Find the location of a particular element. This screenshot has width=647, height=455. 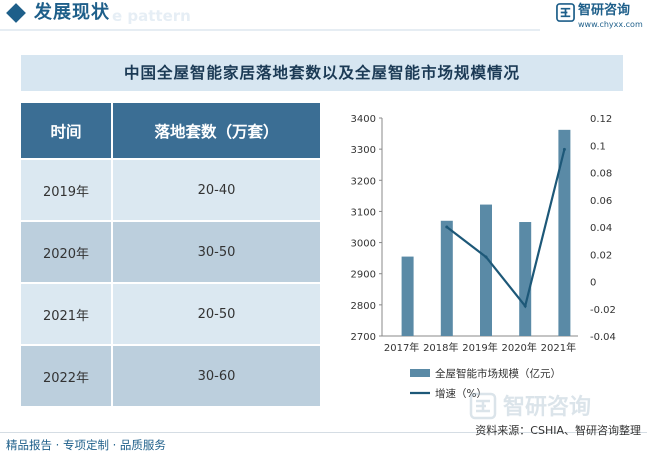

y-right-tick-label: -0.04 is located at coordinates (603, 337).